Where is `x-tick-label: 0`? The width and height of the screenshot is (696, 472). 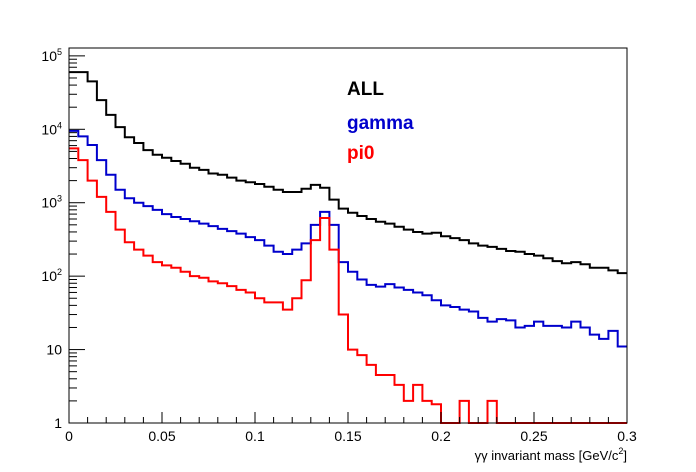 x-tick-label: 0 is located at coordinates (69, 436).